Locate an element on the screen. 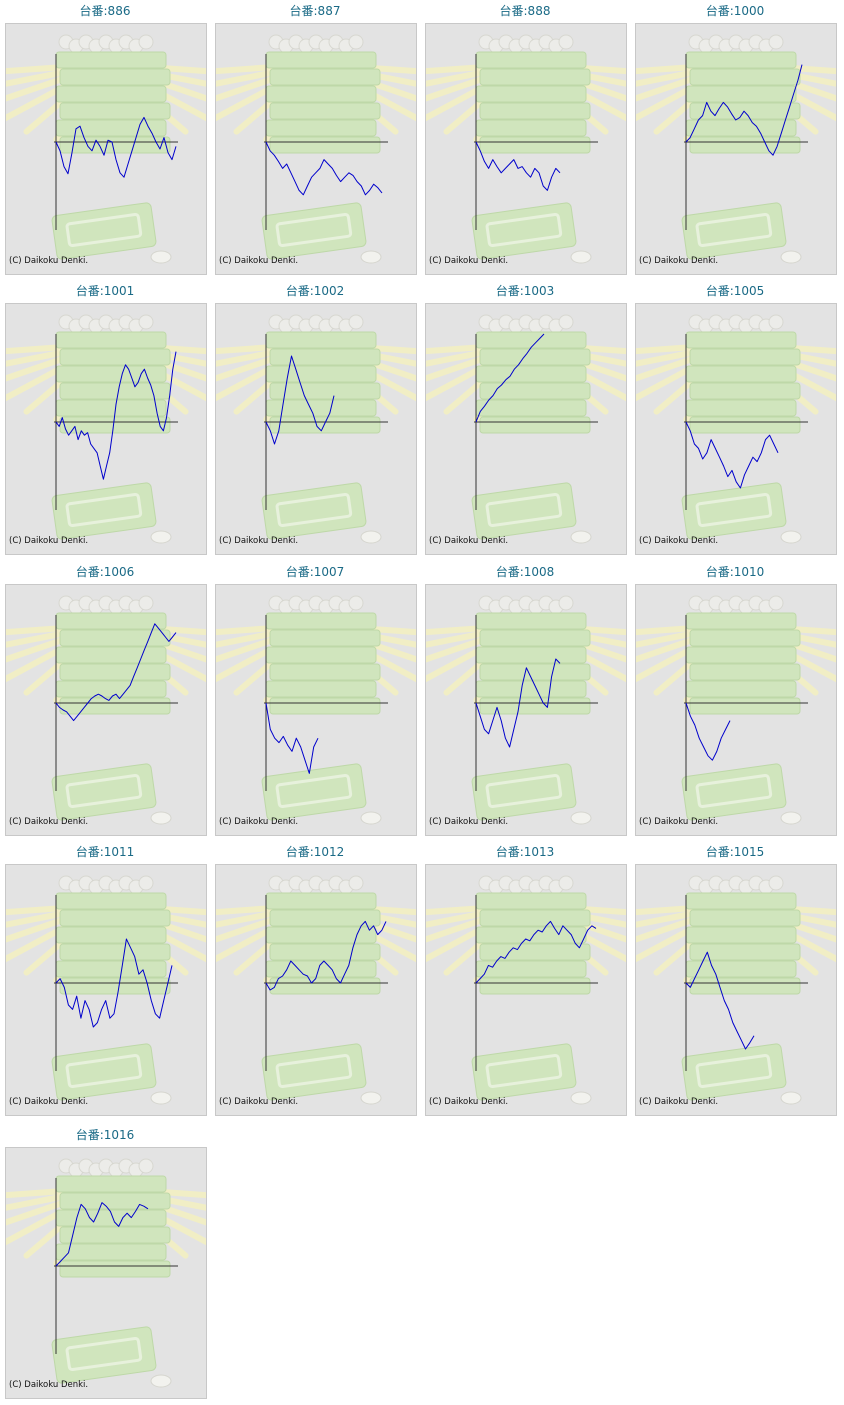 The width and height of the screenshot is (844, 1405). chart-cell: 台番:1011 (C) Daikoku Denki. is located at coordinates (105, 979).